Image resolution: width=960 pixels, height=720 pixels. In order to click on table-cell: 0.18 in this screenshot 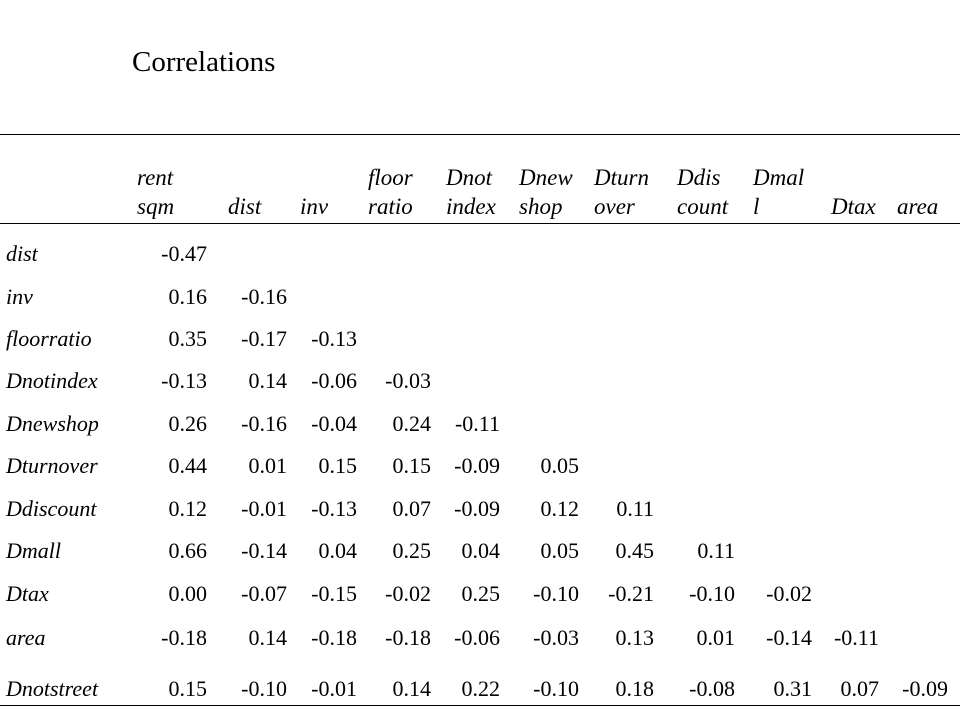, I will do `click(635, 688)`.